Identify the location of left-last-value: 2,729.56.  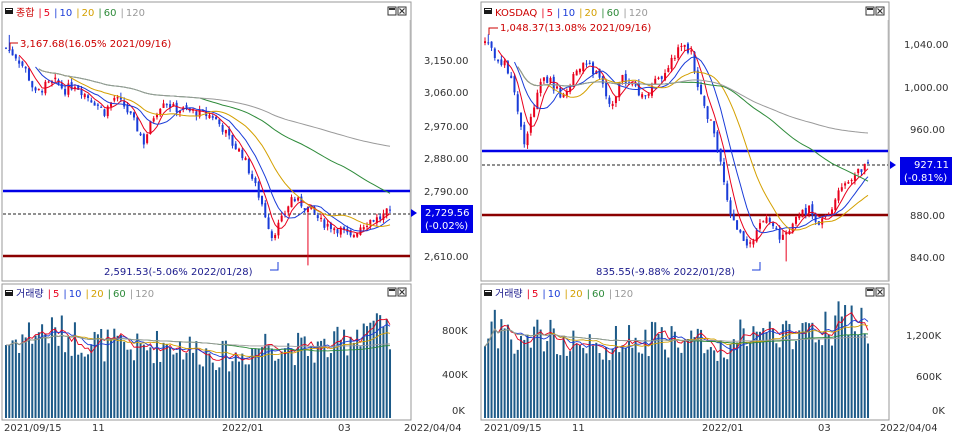
(447, 213).